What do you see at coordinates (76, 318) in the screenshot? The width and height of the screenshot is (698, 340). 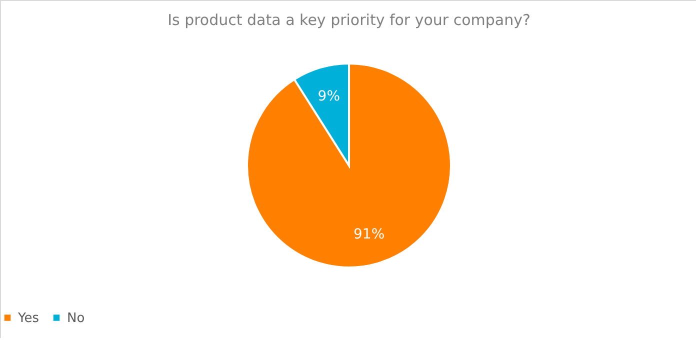 I see `legend-label: No` at bounding box center [76, 318].